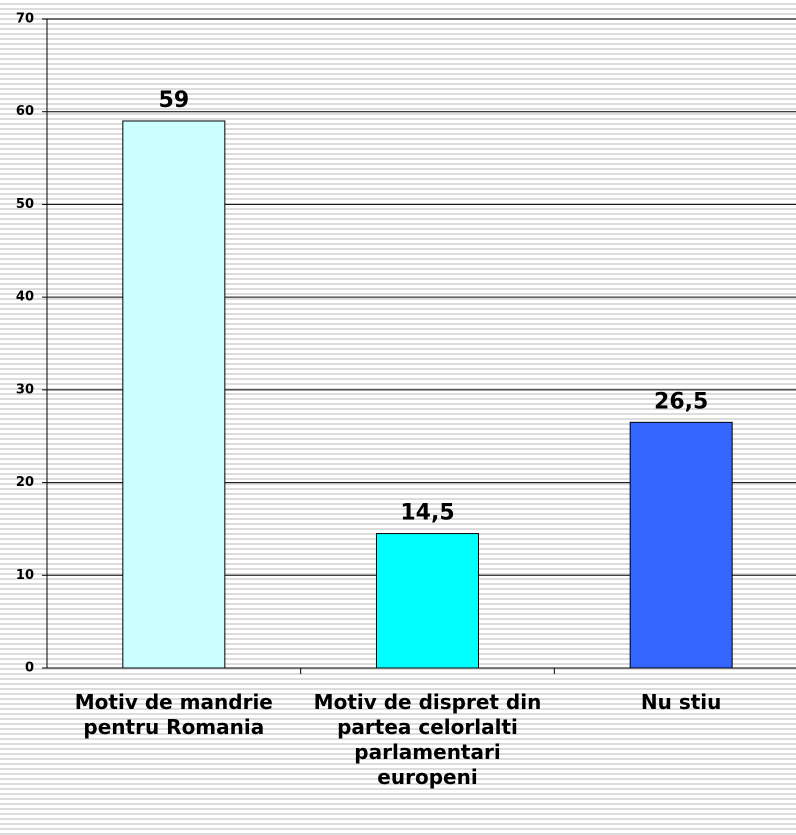 This screenshot has height=835, width=796. I want to click on y-tick-label: 20, so click(25, 482).